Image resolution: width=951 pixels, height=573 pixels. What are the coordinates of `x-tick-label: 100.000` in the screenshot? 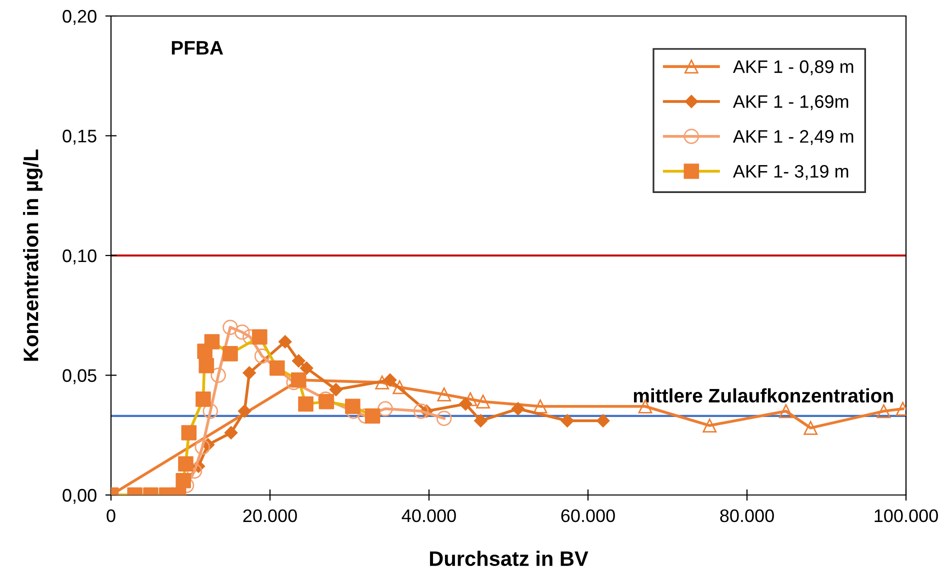 It's located at (906, 515).